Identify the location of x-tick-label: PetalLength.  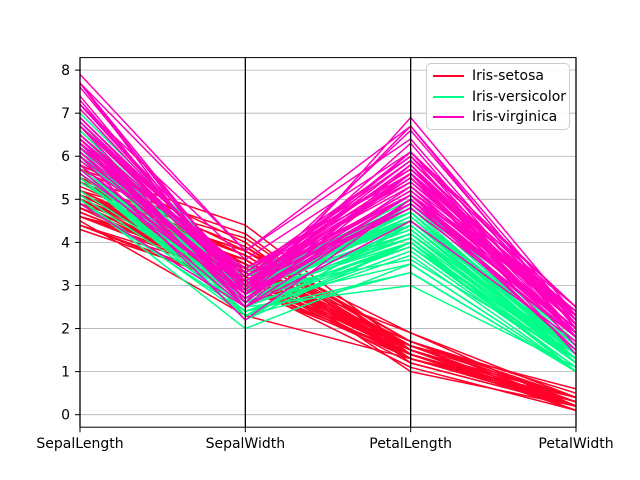
(410, 444).